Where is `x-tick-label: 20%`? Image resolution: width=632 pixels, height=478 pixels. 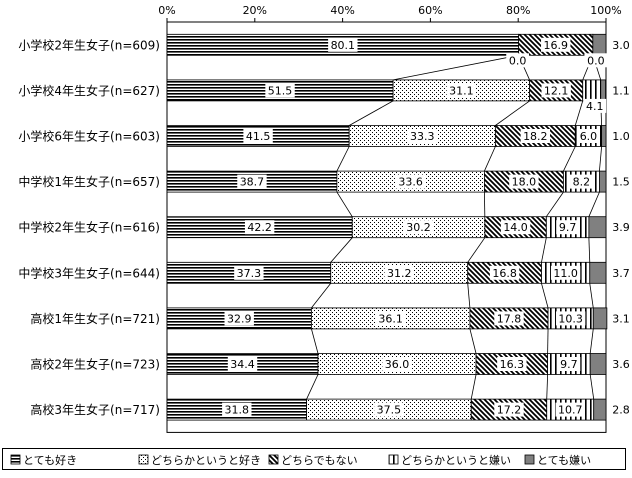 x-tick-label: 20% is located at coordinates (255, 10).